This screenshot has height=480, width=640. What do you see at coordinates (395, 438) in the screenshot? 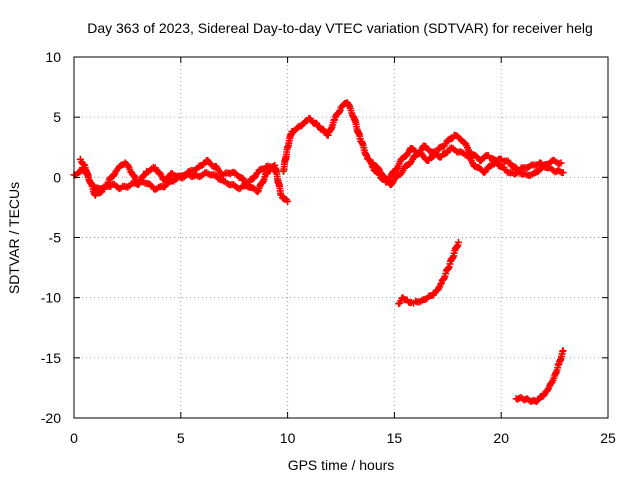
I see `x-tick-label: 15` at bounding box center [395, 438].